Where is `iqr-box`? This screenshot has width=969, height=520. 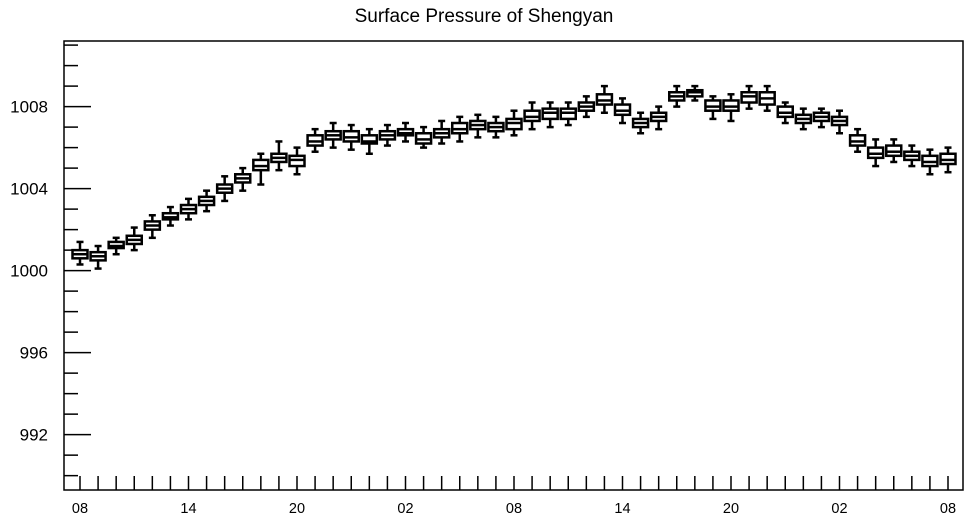
iqr-box is located at coordinates (369, 139).